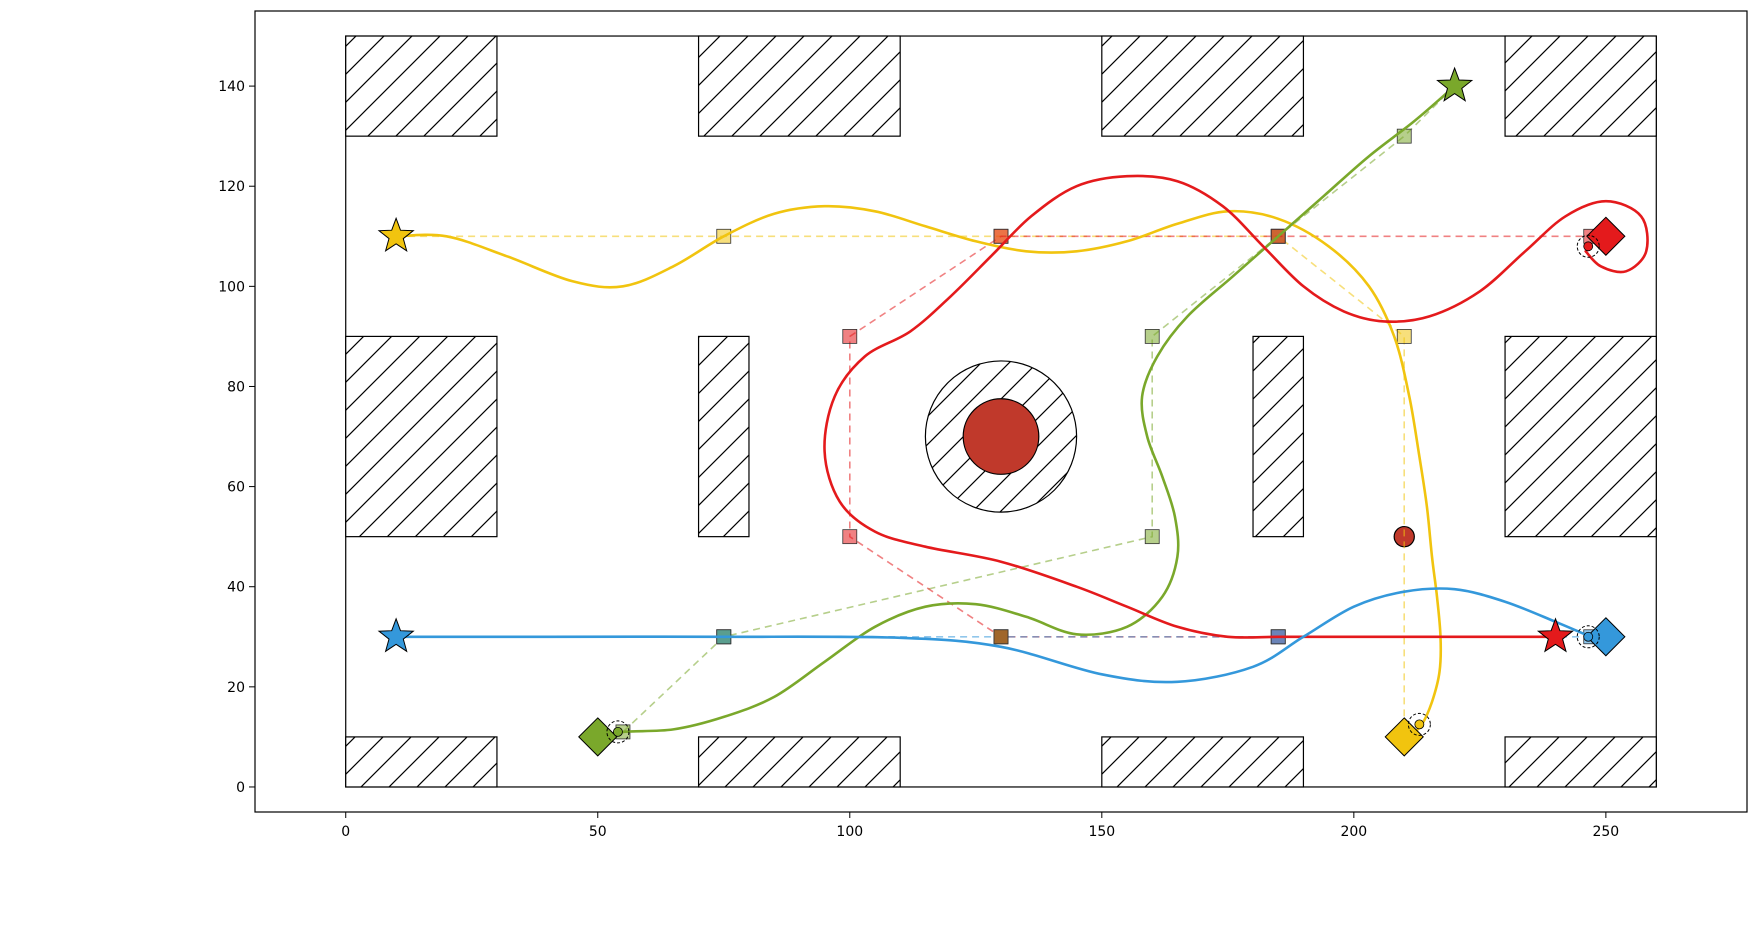  Describe the element at coordinates (1580, 762) in the screenshot. I see `obstacle-bottom-right` at that location.